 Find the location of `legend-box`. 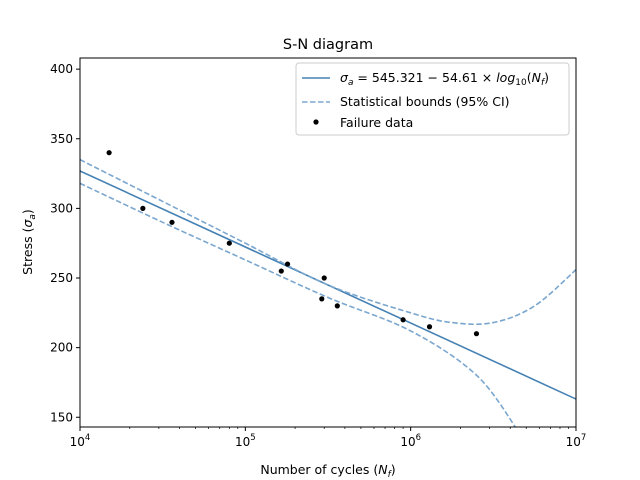

legend-box is located at coordinates (432, 99).